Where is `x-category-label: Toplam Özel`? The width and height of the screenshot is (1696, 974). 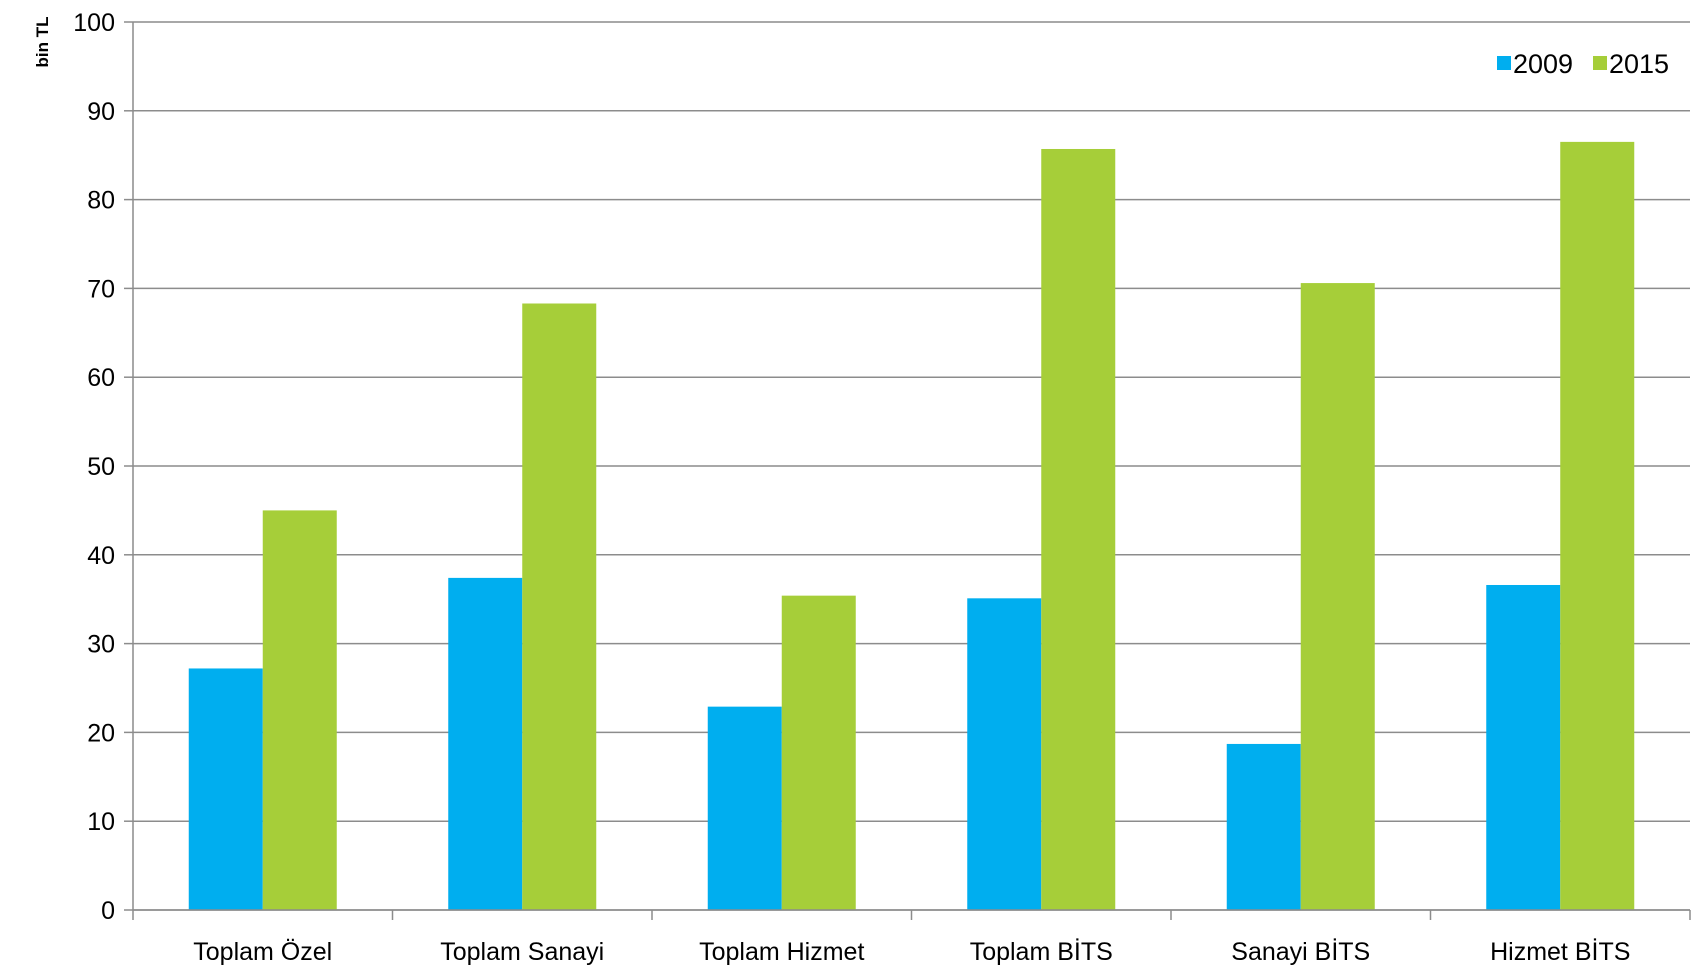
x-category-label: Toplam Özel is located at coordinates (262, 952).